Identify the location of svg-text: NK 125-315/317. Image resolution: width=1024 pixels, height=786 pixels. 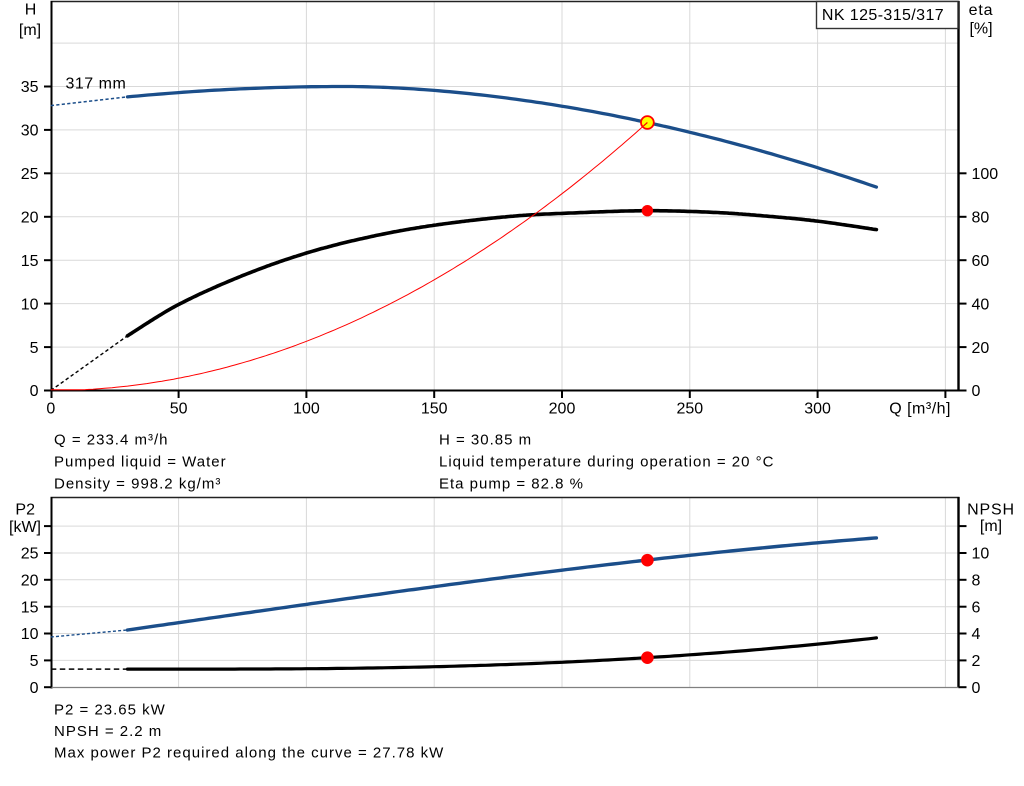
(883, 15).